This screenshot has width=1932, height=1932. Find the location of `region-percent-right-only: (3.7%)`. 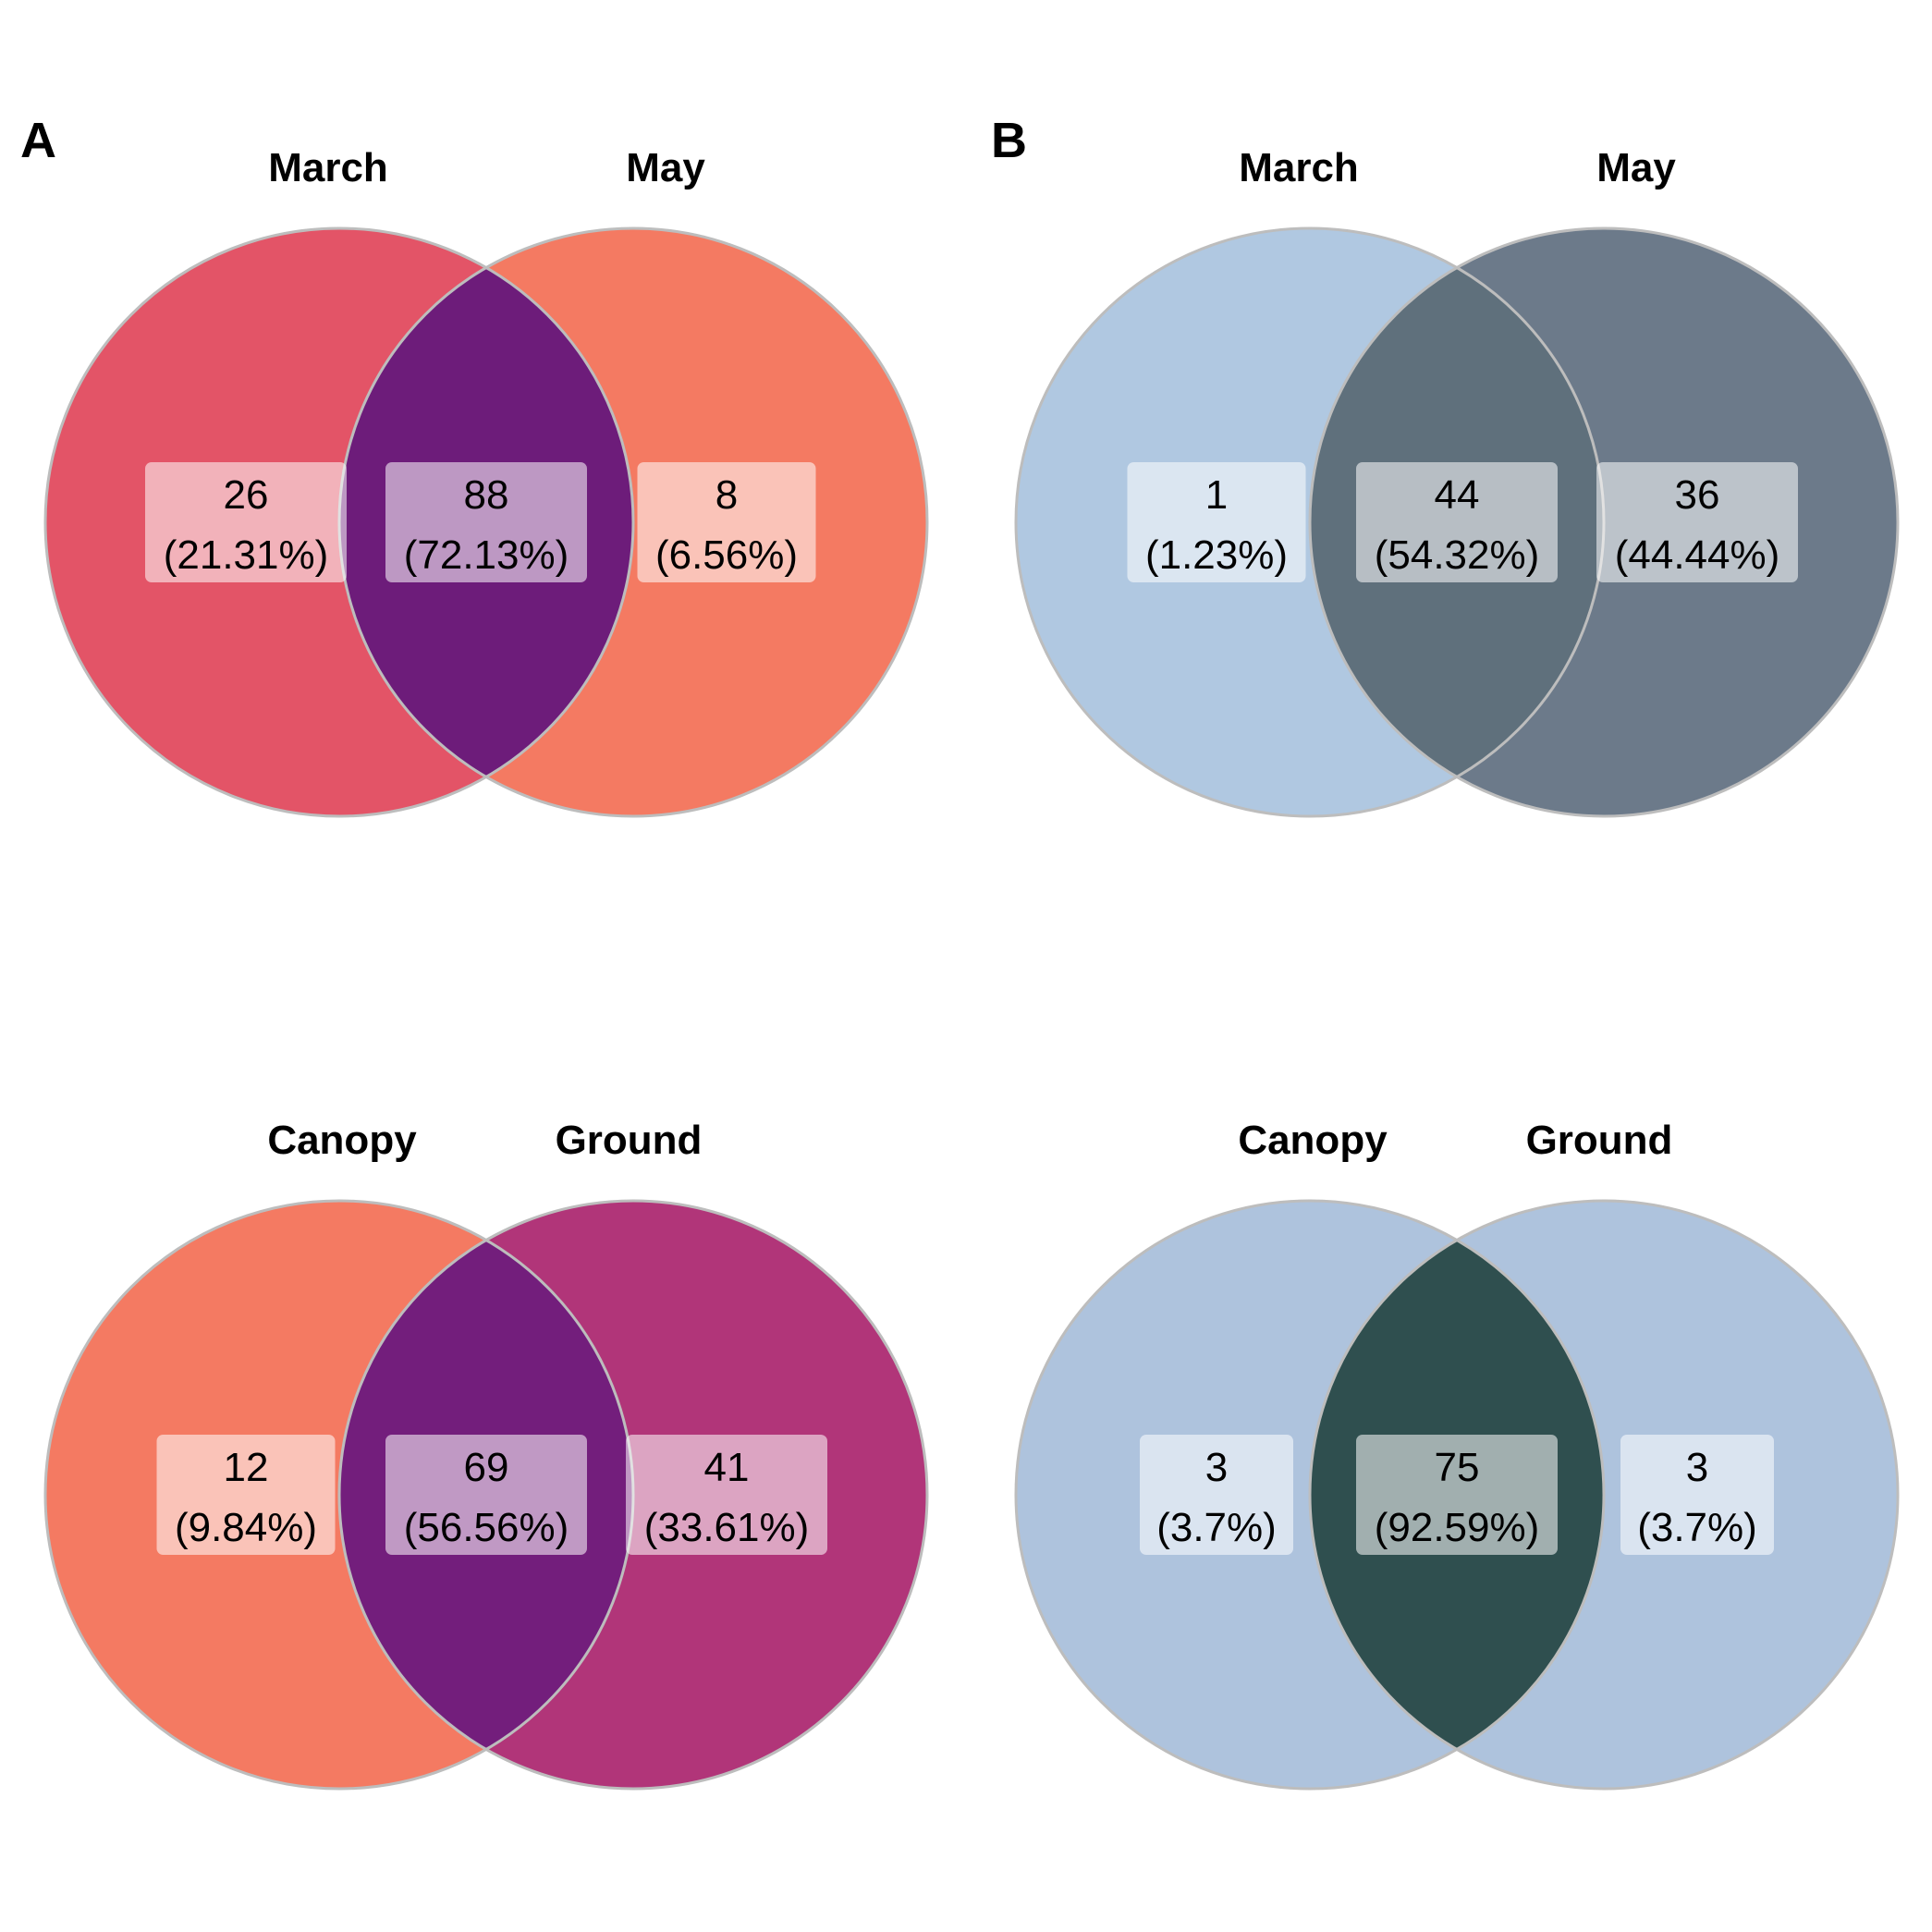

region-percent-right-only: (3.7%) is located at coordinates (1697, 1527).